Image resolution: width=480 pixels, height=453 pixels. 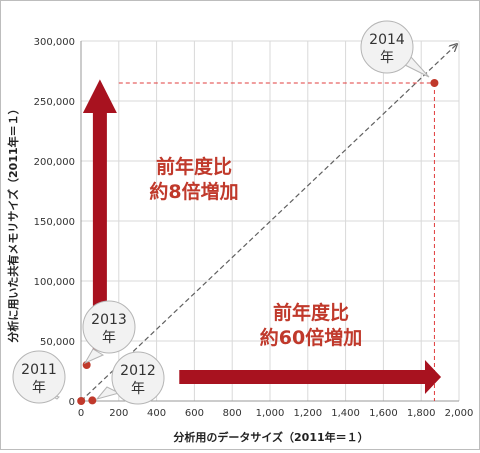 What do you see at coordinates (311, 337) in the screenshot?
I see `growth-annotation-line: 約60倍増加` at bounding box center [311, 337].